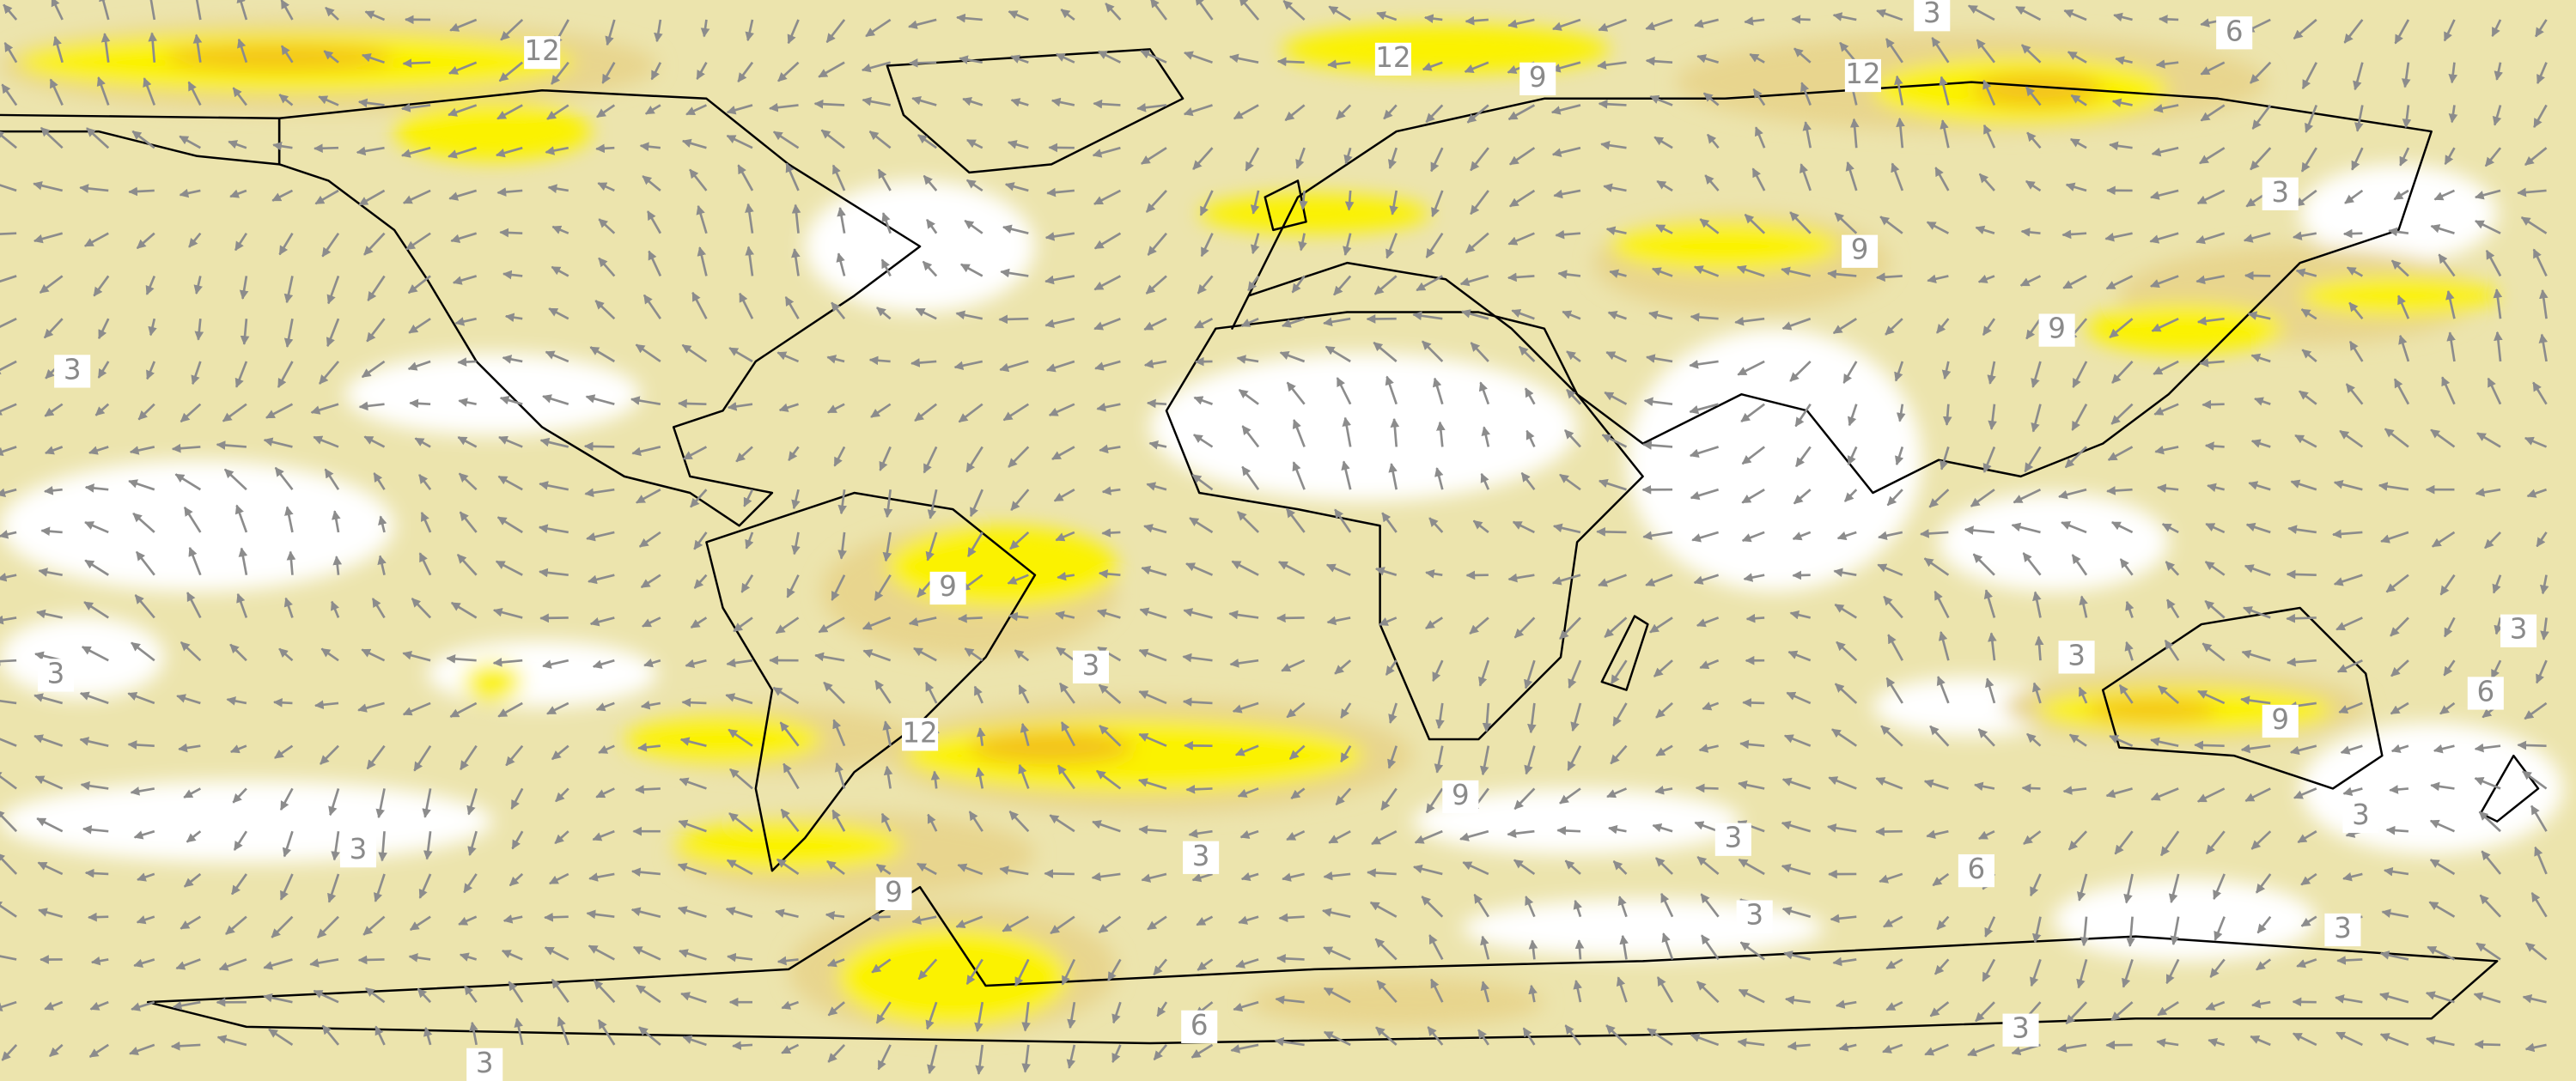  I want to click on south-america, so click(871, 681).